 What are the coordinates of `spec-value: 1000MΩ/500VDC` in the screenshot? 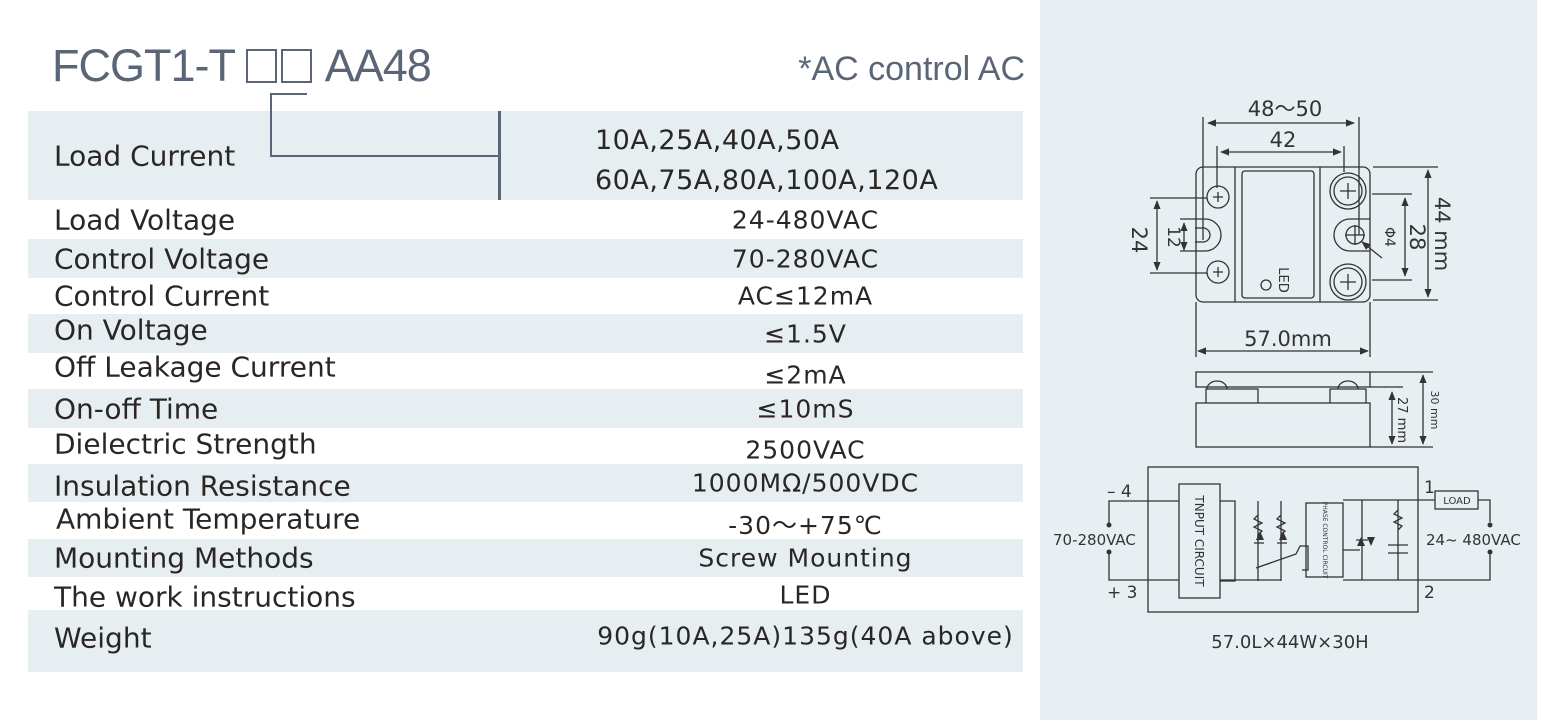 It's located at (805, 483).